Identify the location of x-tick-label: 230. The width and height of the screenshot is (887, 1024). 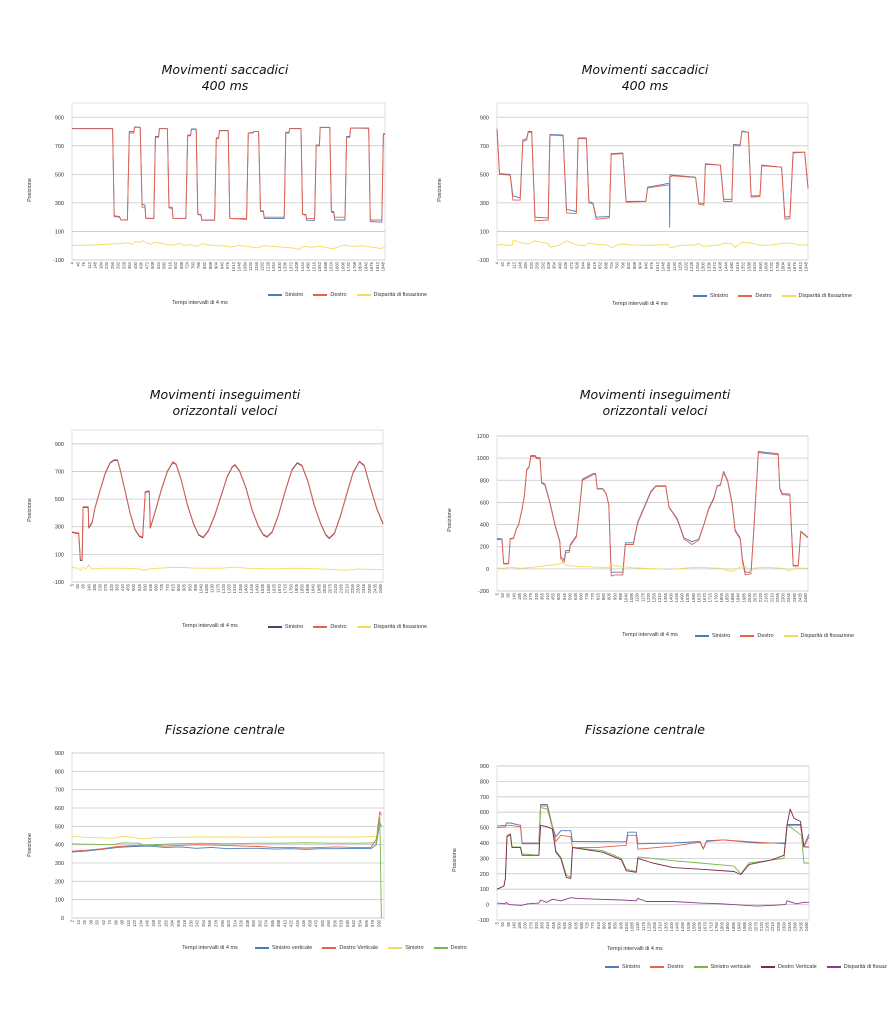
(525, 925).